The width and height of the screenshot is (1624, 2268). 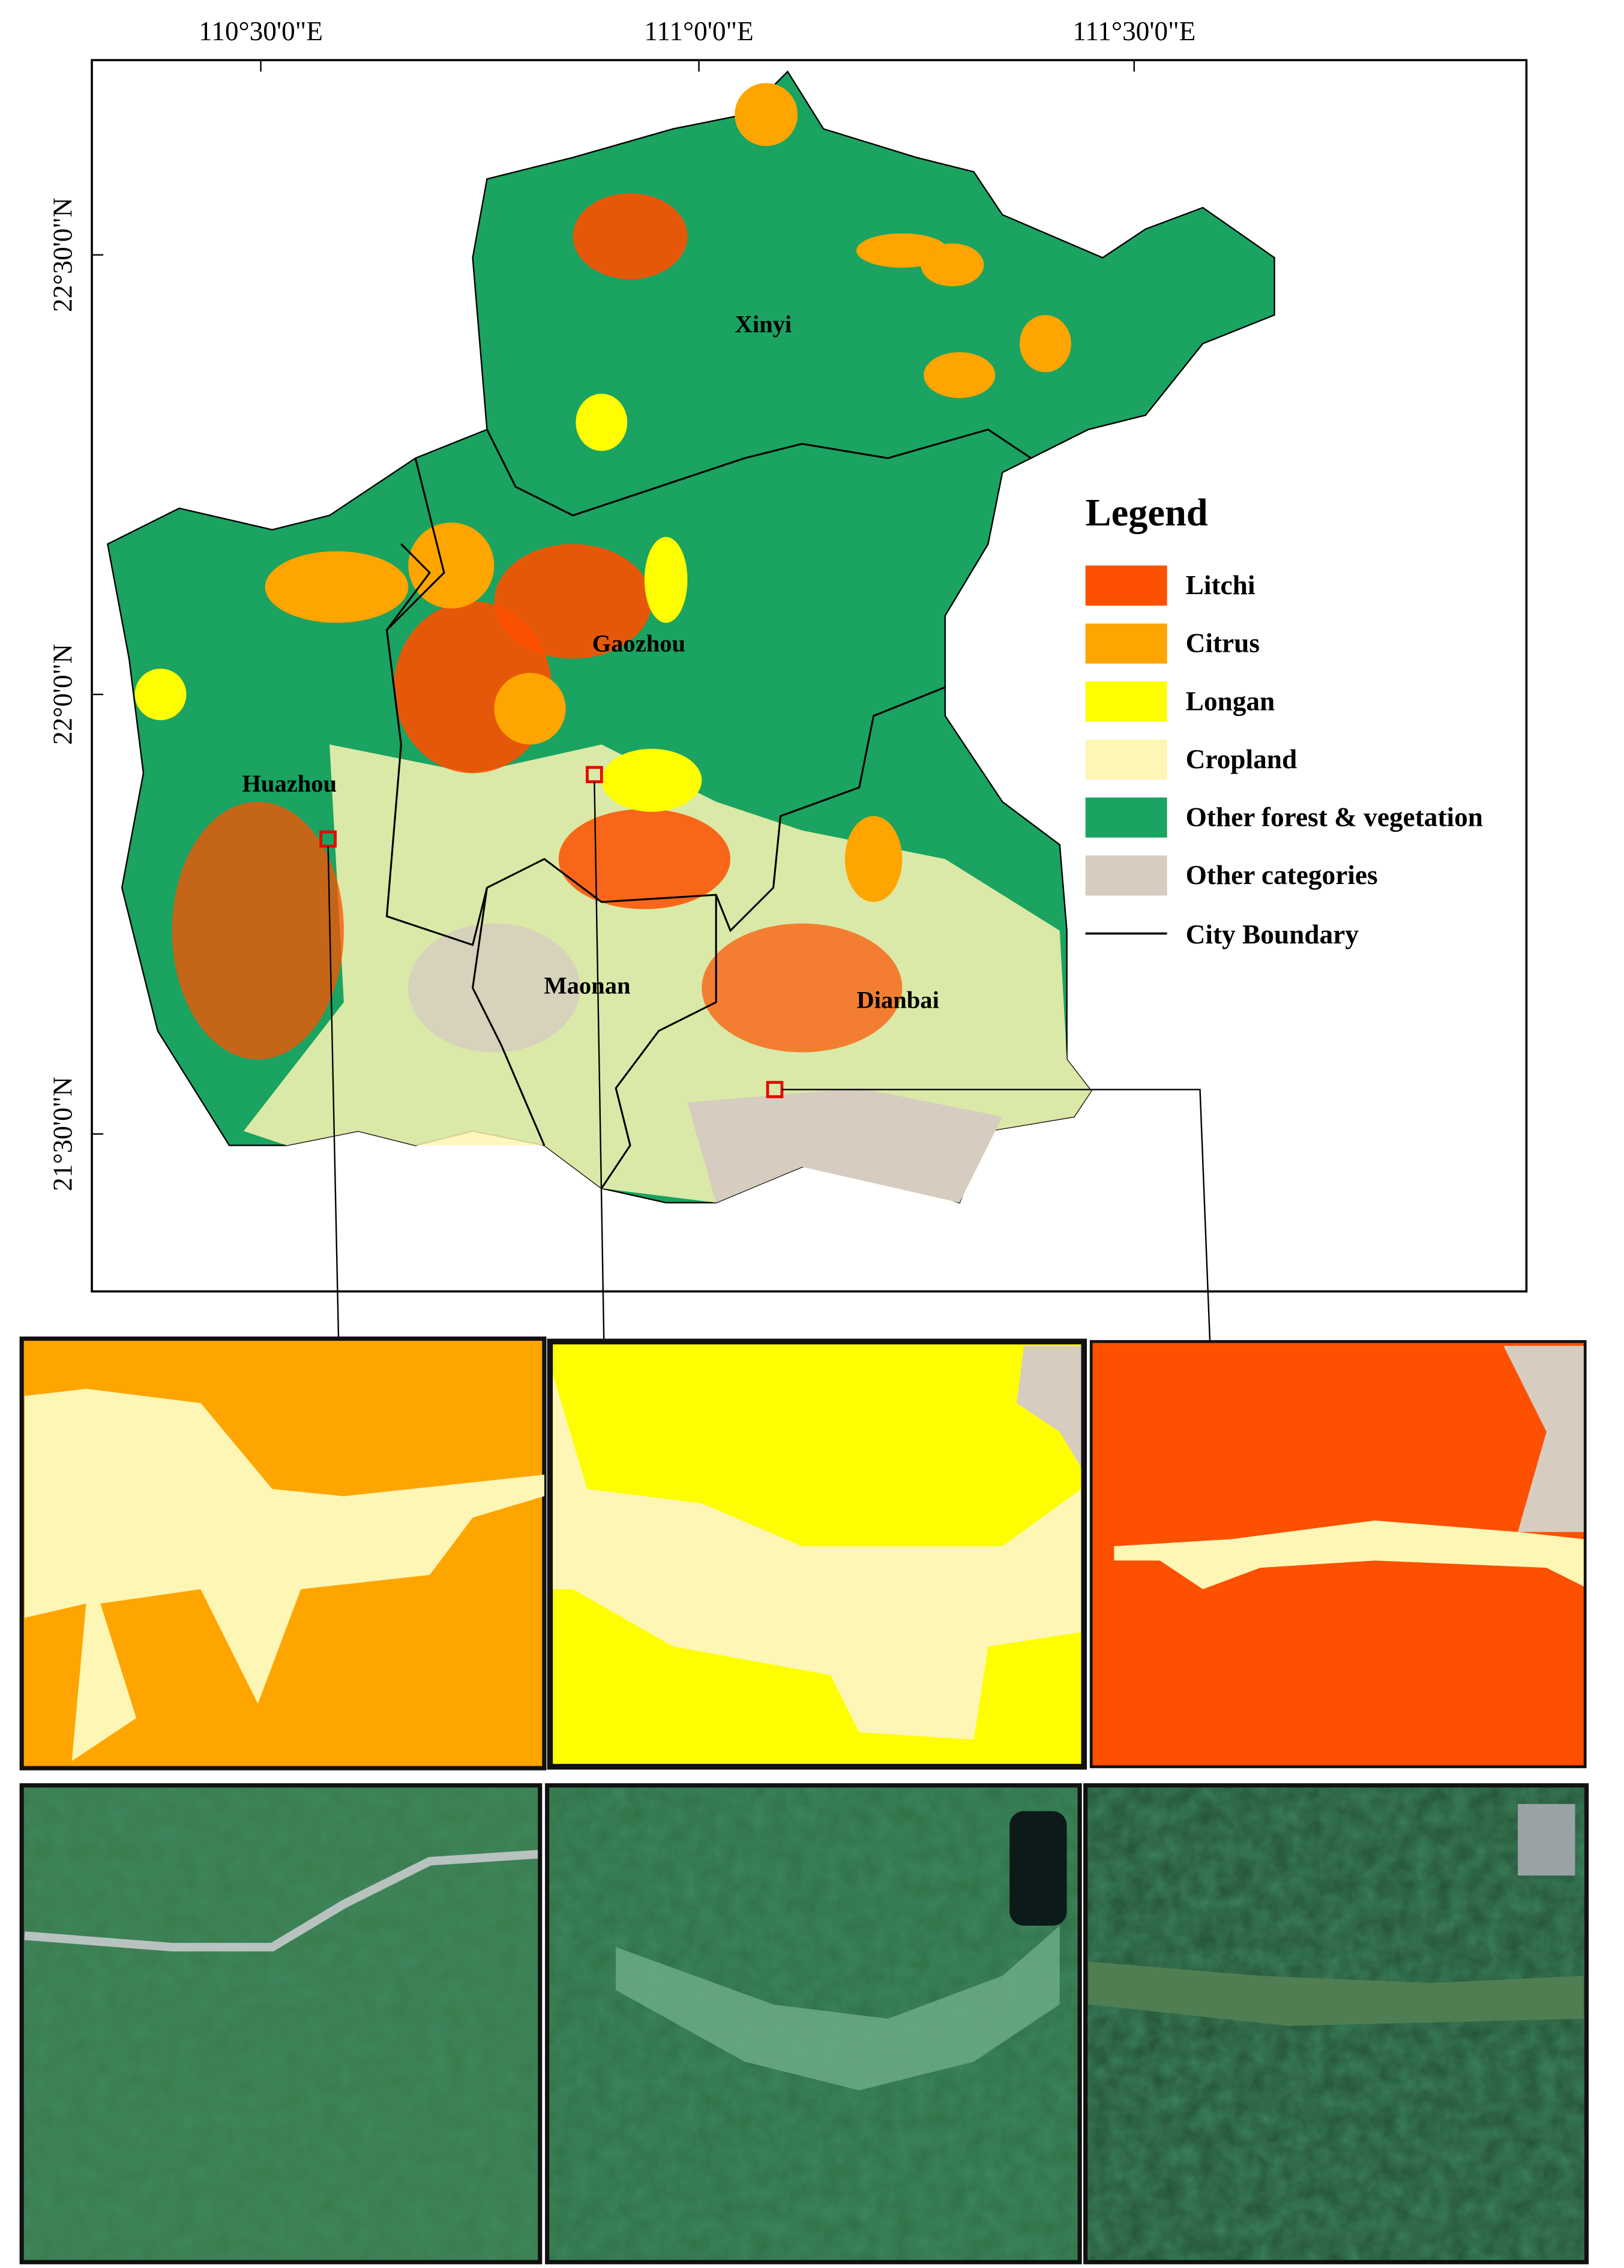 What do you see at coordinates (1038, 1868) in the screenshot?
I see `pond` at bounding box center [1038, 1868].